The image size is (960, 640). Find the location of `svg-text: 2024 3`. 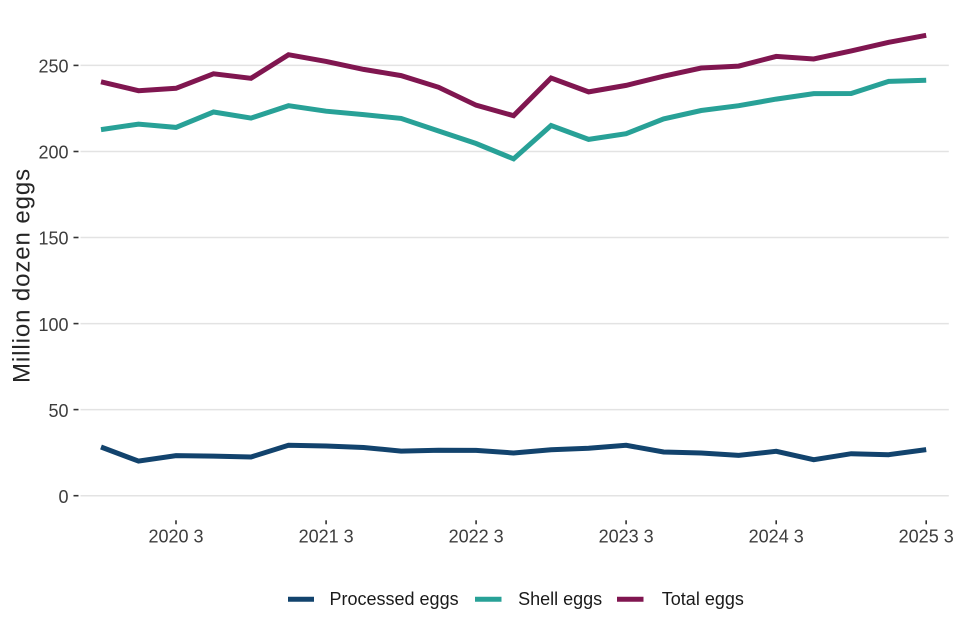

svg-text: 2024 3 is located at coordinates (776, 537).